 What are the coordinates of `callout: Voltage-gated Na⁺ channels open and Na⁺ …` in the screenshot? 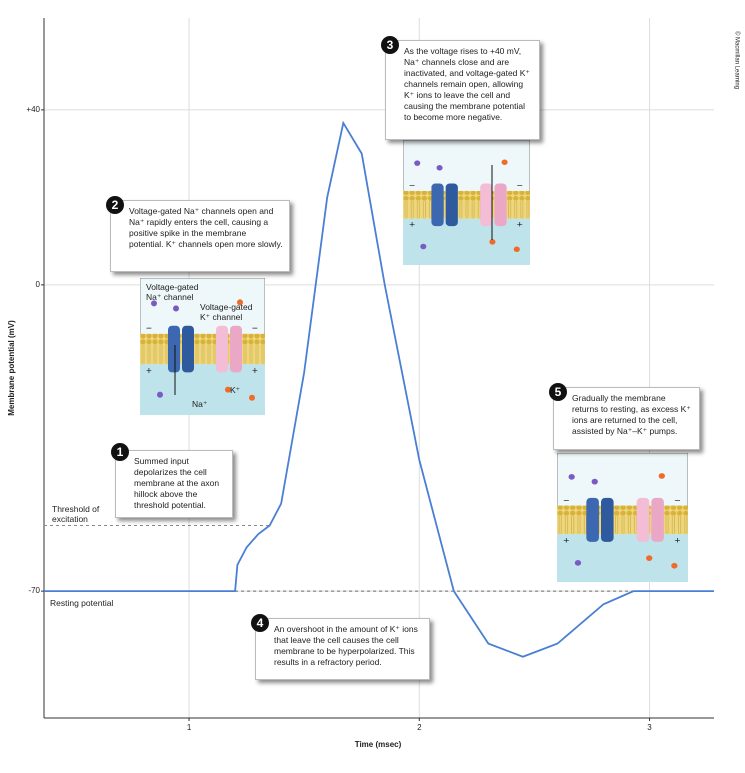 It's located at (200, 236).